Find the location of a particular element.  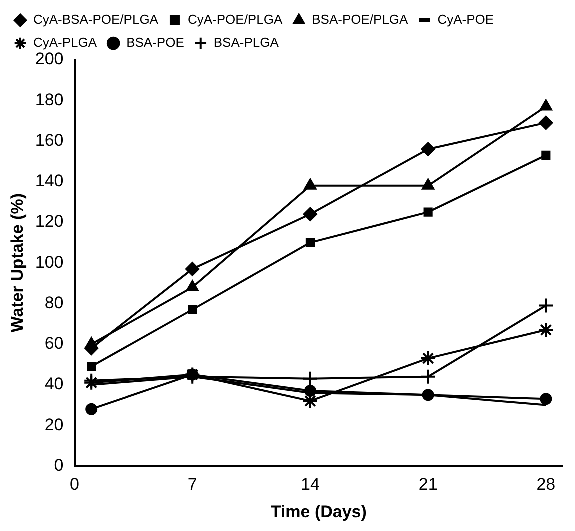

legend-label: CyA-BSA-POE/PLGA is located at coordinates (96, 20).